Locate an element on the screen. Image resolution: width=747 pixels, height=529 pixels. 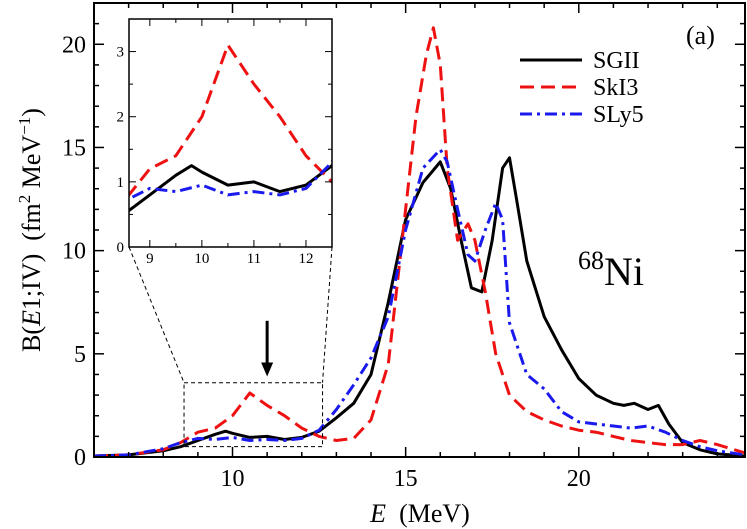
zoom-rect is located at coordinates (253, 415).